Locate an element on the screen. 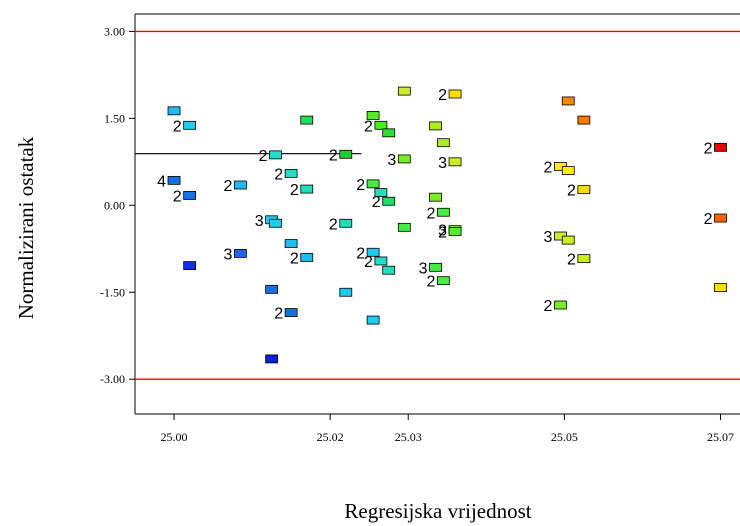 Image resolution: width=740 pixels, height=526 pixels. x-tick-label: 25.02 is located at coordinates (330, 437).